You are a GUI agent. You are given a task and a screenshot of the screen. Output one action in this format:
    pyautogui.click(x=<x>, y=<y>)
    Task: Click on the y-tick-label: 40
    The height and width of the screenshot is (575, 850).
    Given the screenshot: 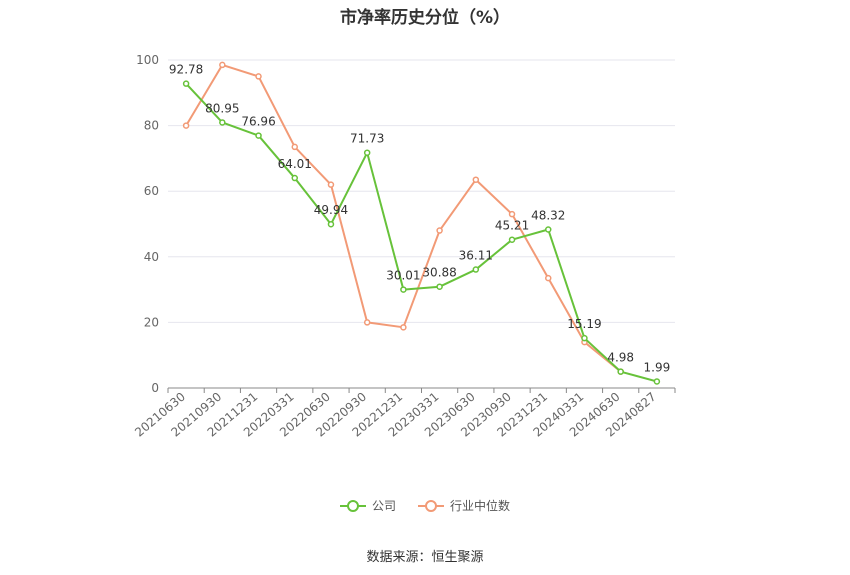 What is the action you would take?
    pyautogui.click(x=151, y=257)
    